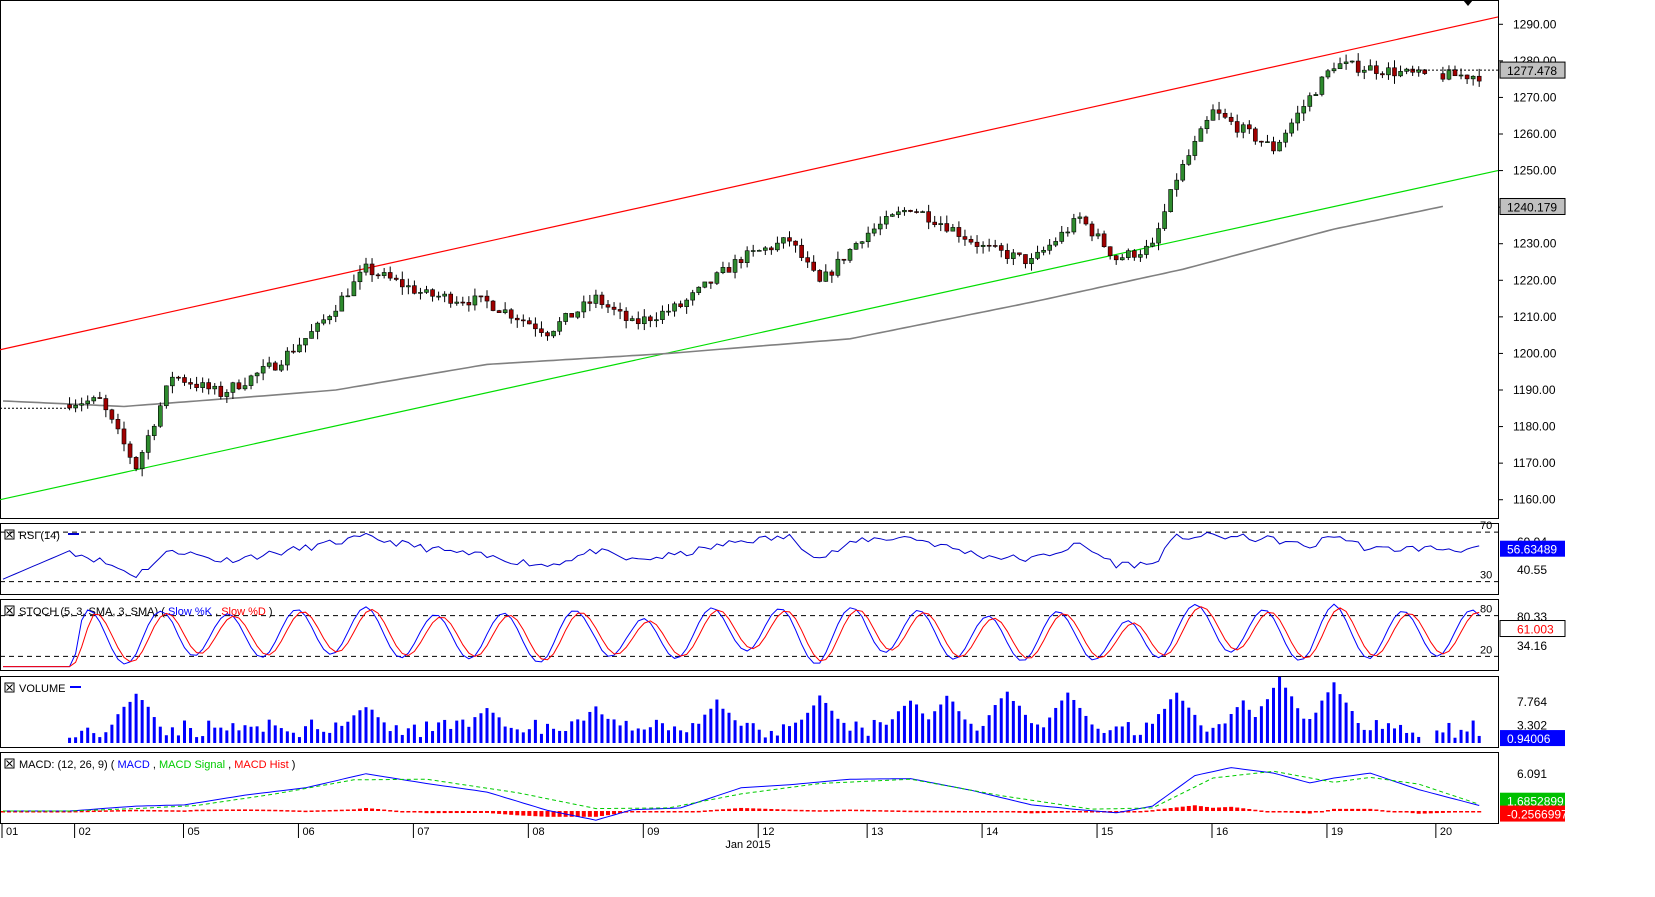 The height and width of the screenshot is (897, 1655). I want to click on stoch-axis-label: 34.16, so click(1532, 646).